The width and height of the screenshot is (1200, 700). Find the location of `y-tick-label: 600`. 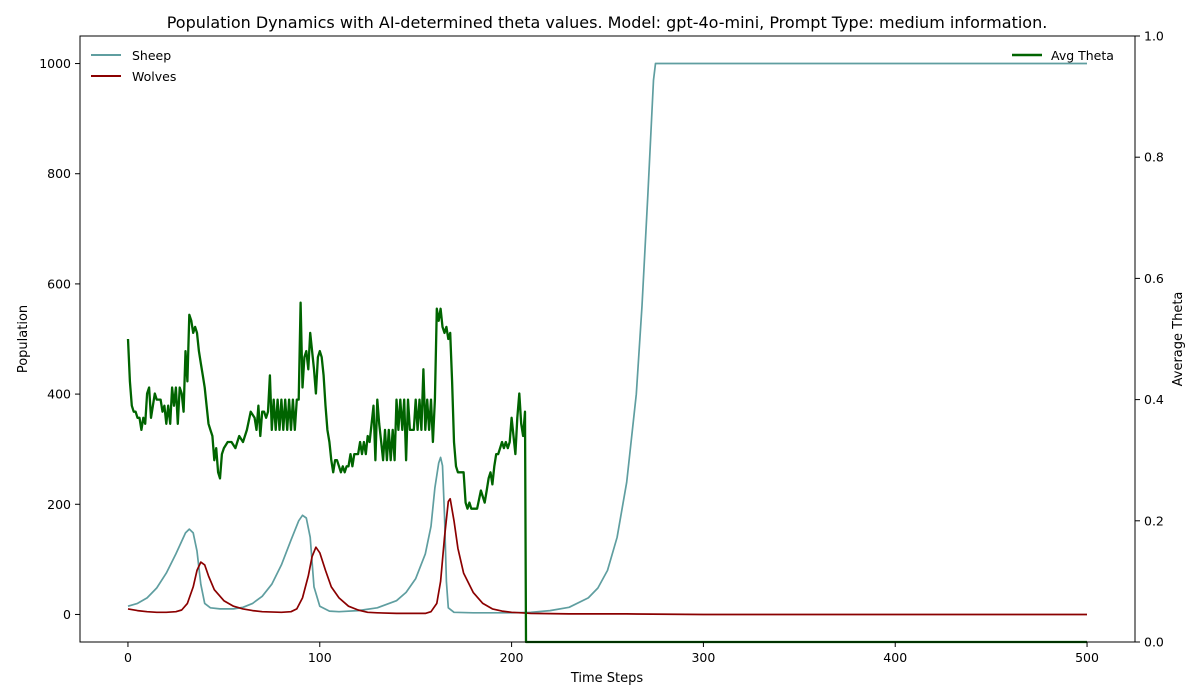

y-tick-label: 600 is located at coordinates (59, 283).